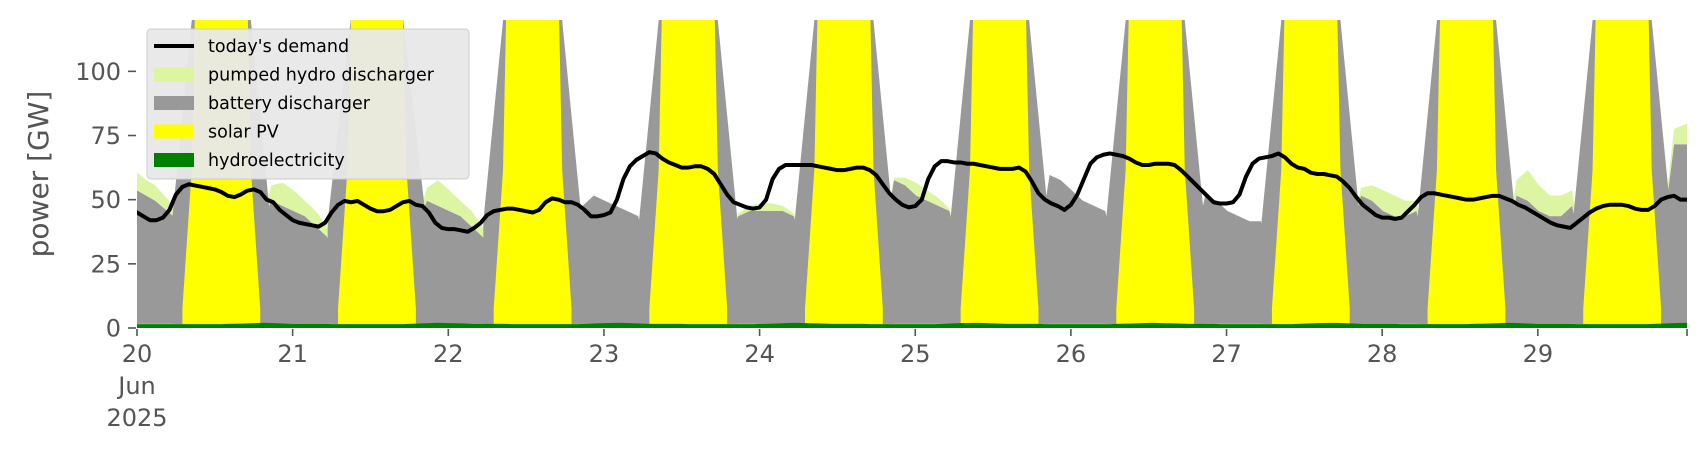  Describe the element at coordinates (604, 354) in the screenshot. I see `x-tick-label: 23` at that location.